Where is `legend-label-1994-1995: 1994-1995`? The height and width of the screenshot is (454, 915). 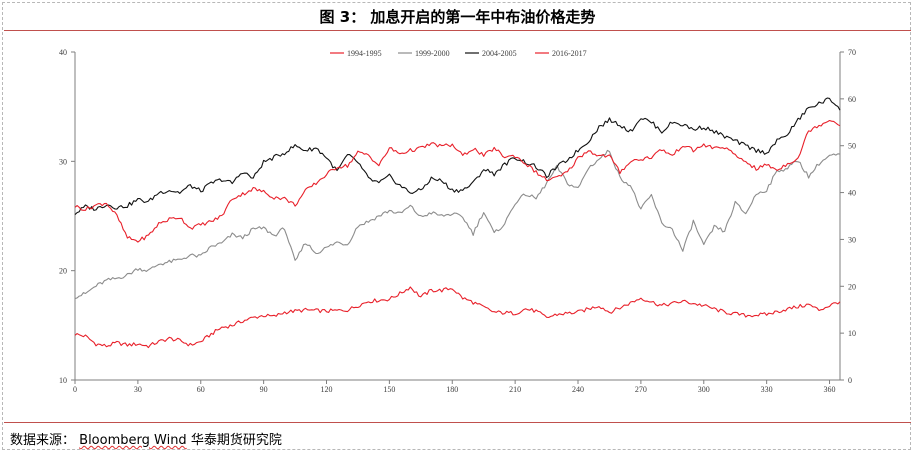 legend-label-1994-1995: 1994-1995 is located at coordinates (364, 53).